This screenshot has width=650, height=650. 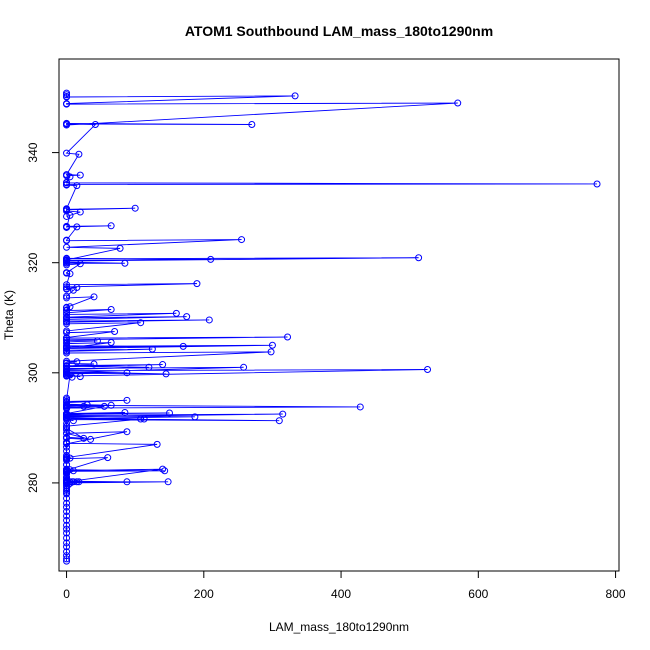 What do you see at coordinates (9, 315) in the screenshot?
I see `y-axis-label: Theta (K)` at bounding box center [9, 315].